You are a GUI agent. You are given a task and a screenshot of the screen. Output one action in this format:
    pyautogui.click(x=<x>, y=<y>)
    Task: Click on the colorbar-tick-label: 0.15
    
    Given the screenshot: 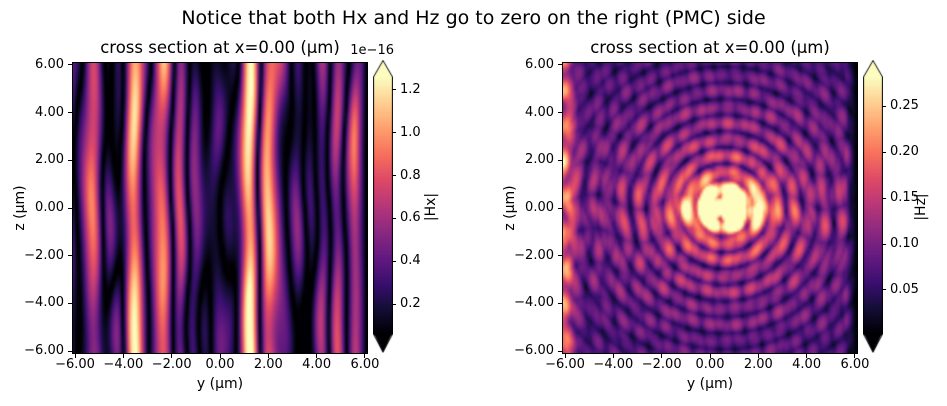 What is the action you would take?
    pyautogui.click(x=904, y=198)
    